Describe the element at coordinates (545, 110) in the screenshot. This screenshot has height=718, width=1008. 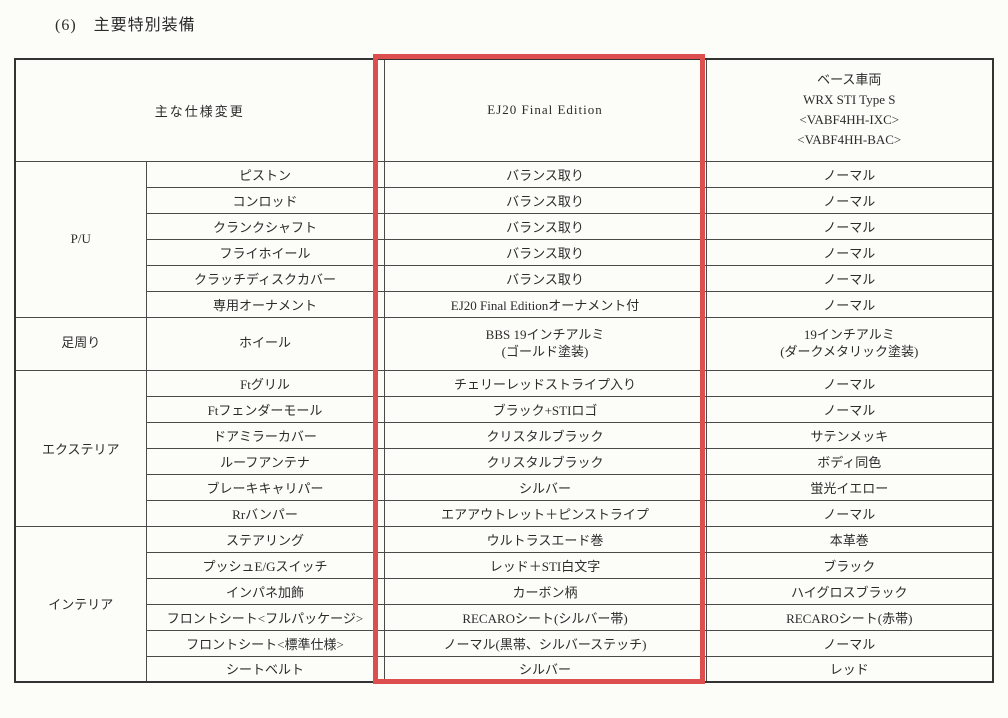
I see `header-edition: EJ20 Final Edition` at that location.